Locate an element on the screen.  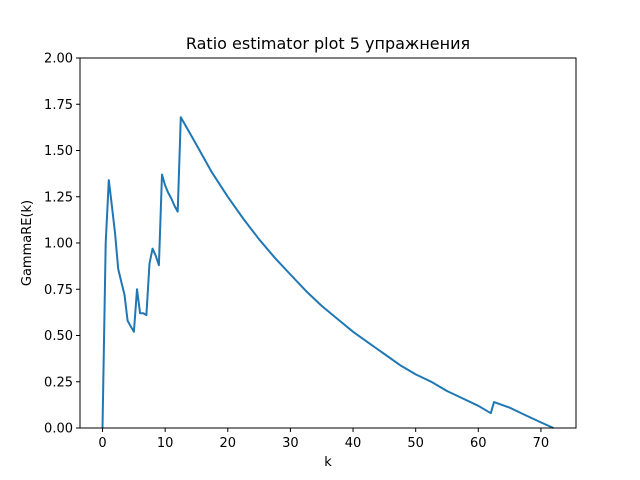
y-tick-label: 0.75 is located at coordinates (58, 290).